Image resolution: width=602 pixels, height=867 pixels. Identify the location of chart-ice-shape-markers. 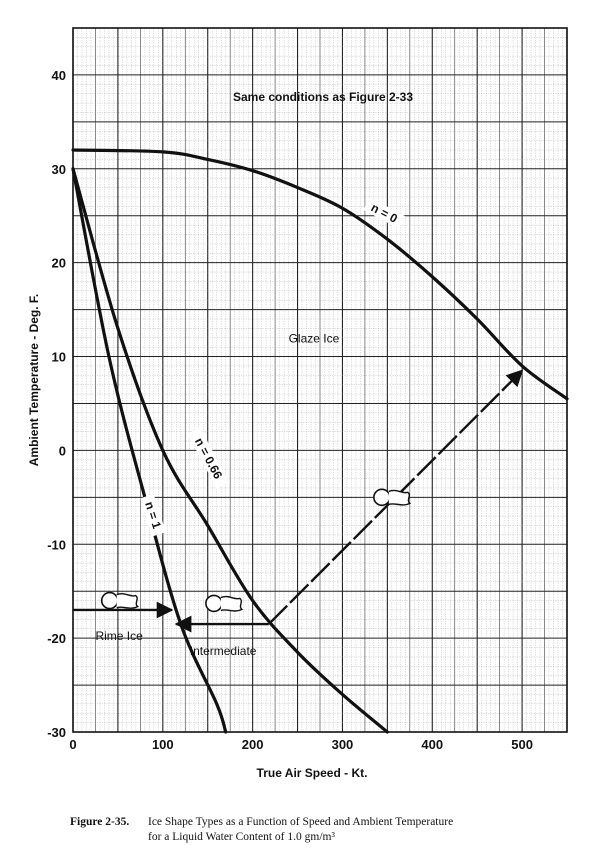
(256, 550).